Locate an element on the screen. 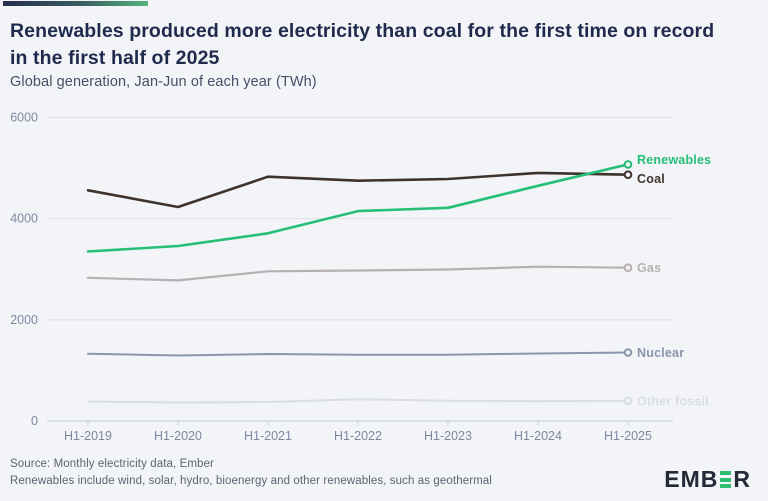  series-label: Coal is located at coordinates (651, 179).